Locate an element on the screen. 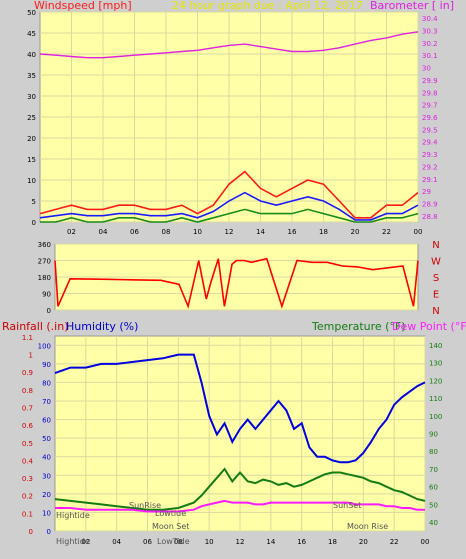 The width and height of the screenshot is (466, 559). series-barometer is located at coordinates (229, 45).